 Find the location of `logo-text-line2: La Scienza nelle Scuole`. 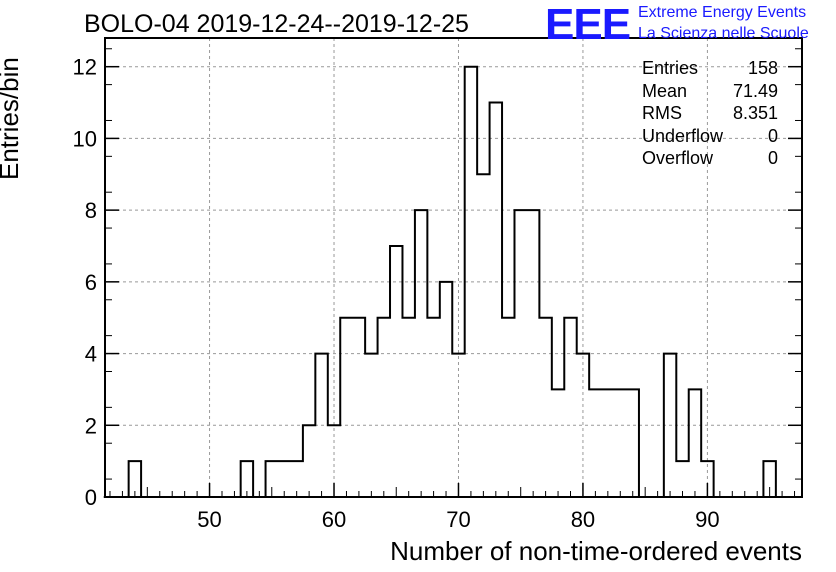

logo-text-line2: La Scienza nelle Scuole is located at coordinates (723, 33).